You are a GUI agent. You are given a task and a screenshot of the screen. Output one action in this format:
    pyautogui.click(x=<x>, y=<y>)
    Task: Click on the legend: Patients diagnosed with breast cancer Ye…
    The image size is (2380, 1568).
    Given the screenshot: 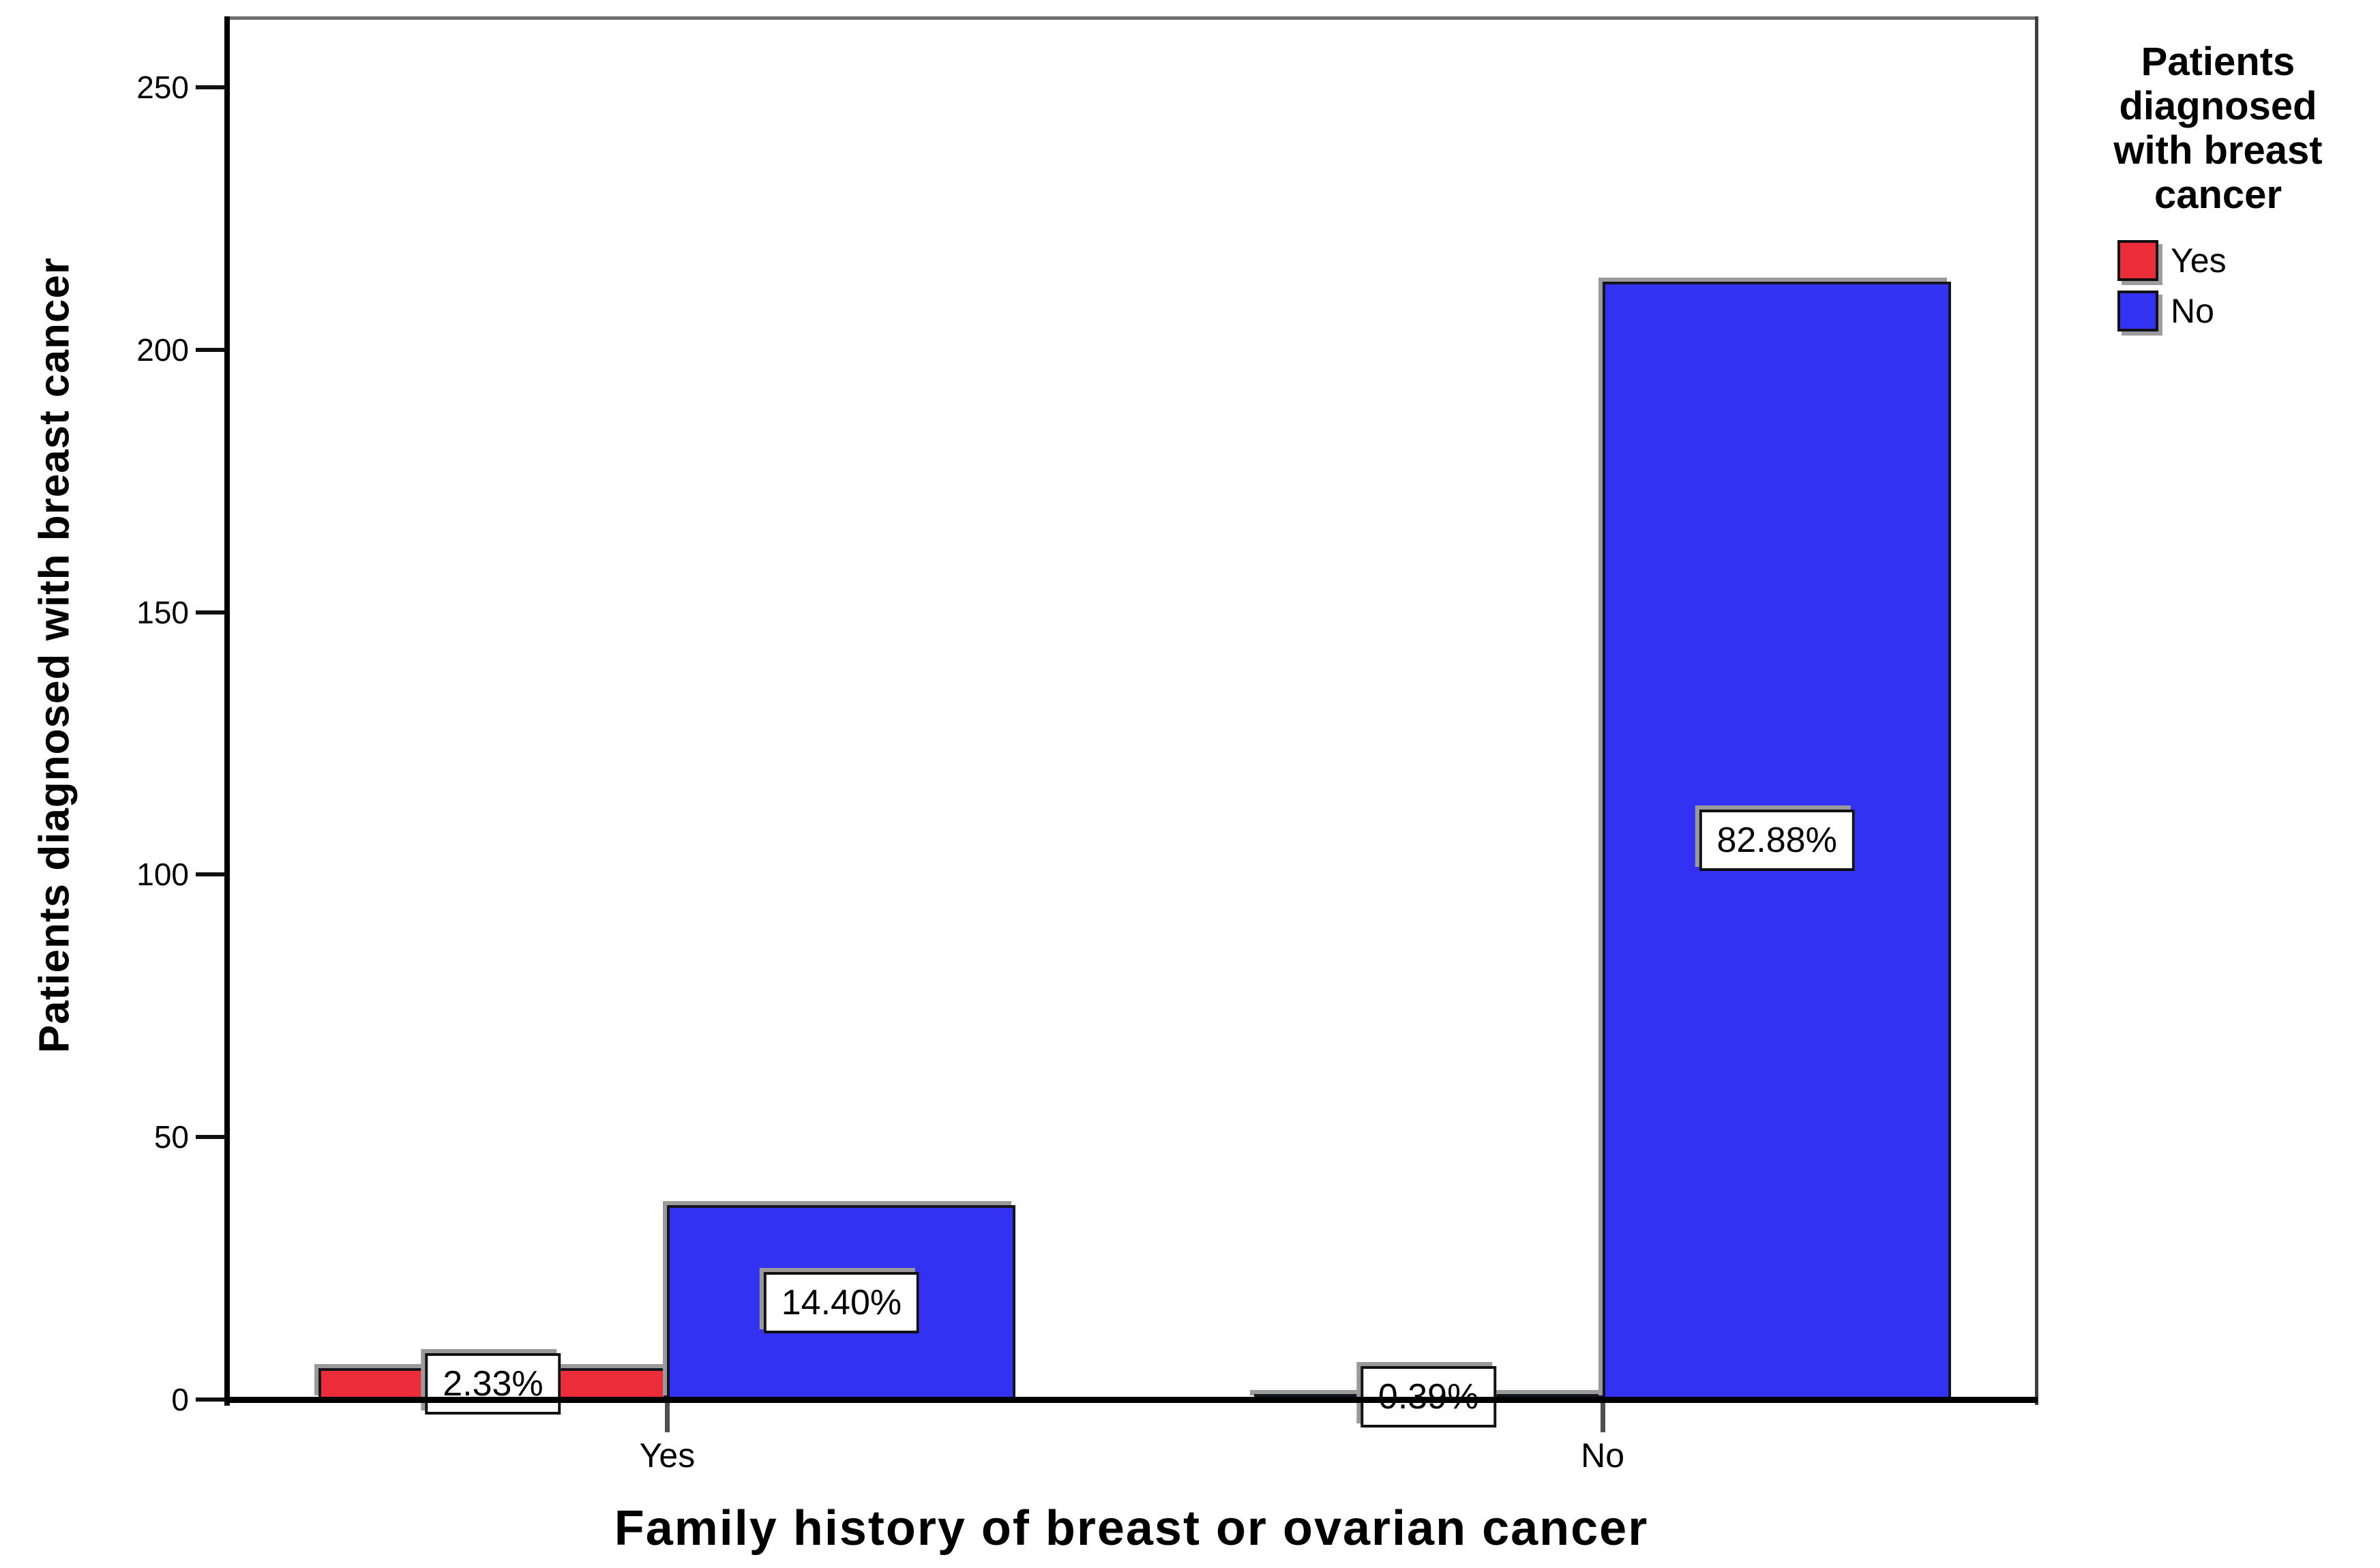 What is the action you would take?
    pyautogui.click(x=2218, y=186)
    